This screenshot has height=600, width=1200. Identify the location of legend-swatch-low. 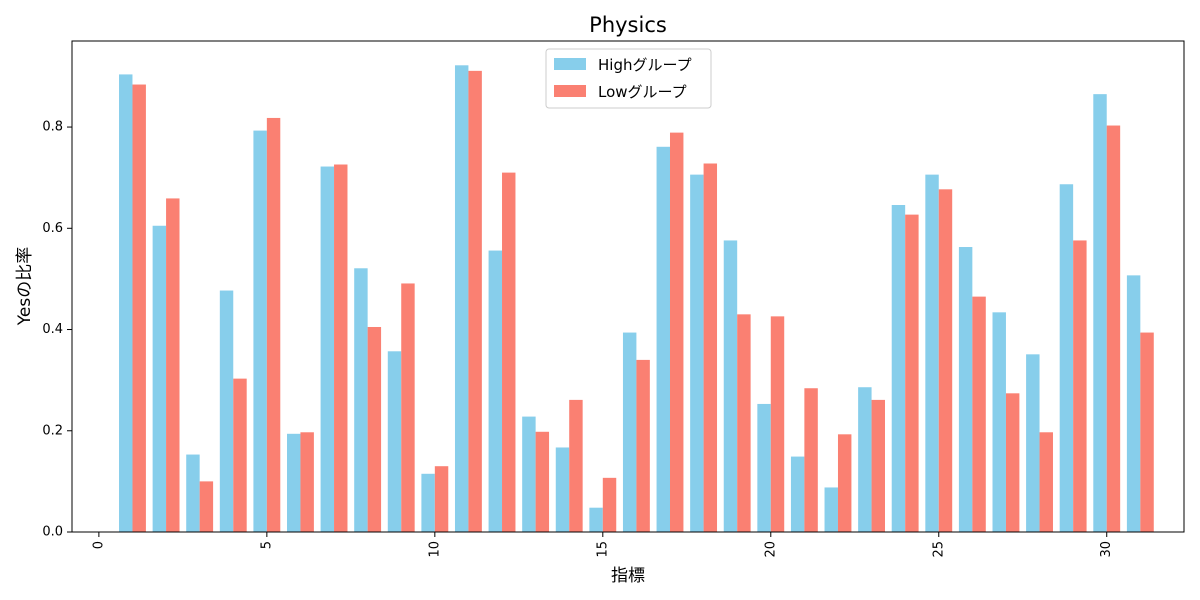
(570, 91).